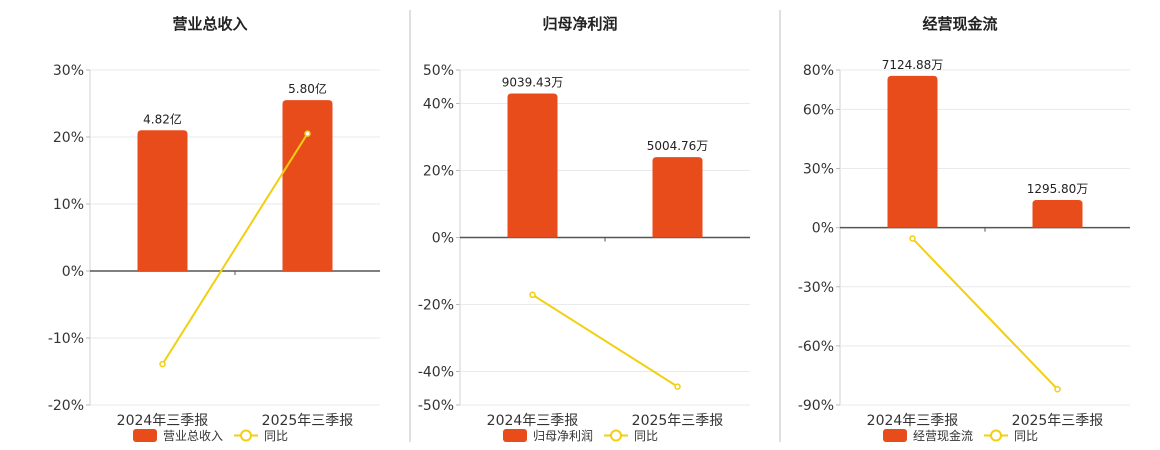 This screenshot has width=1160, height=450. I want to click on bar-data-label: 1295.80万, so click(1058, 189).